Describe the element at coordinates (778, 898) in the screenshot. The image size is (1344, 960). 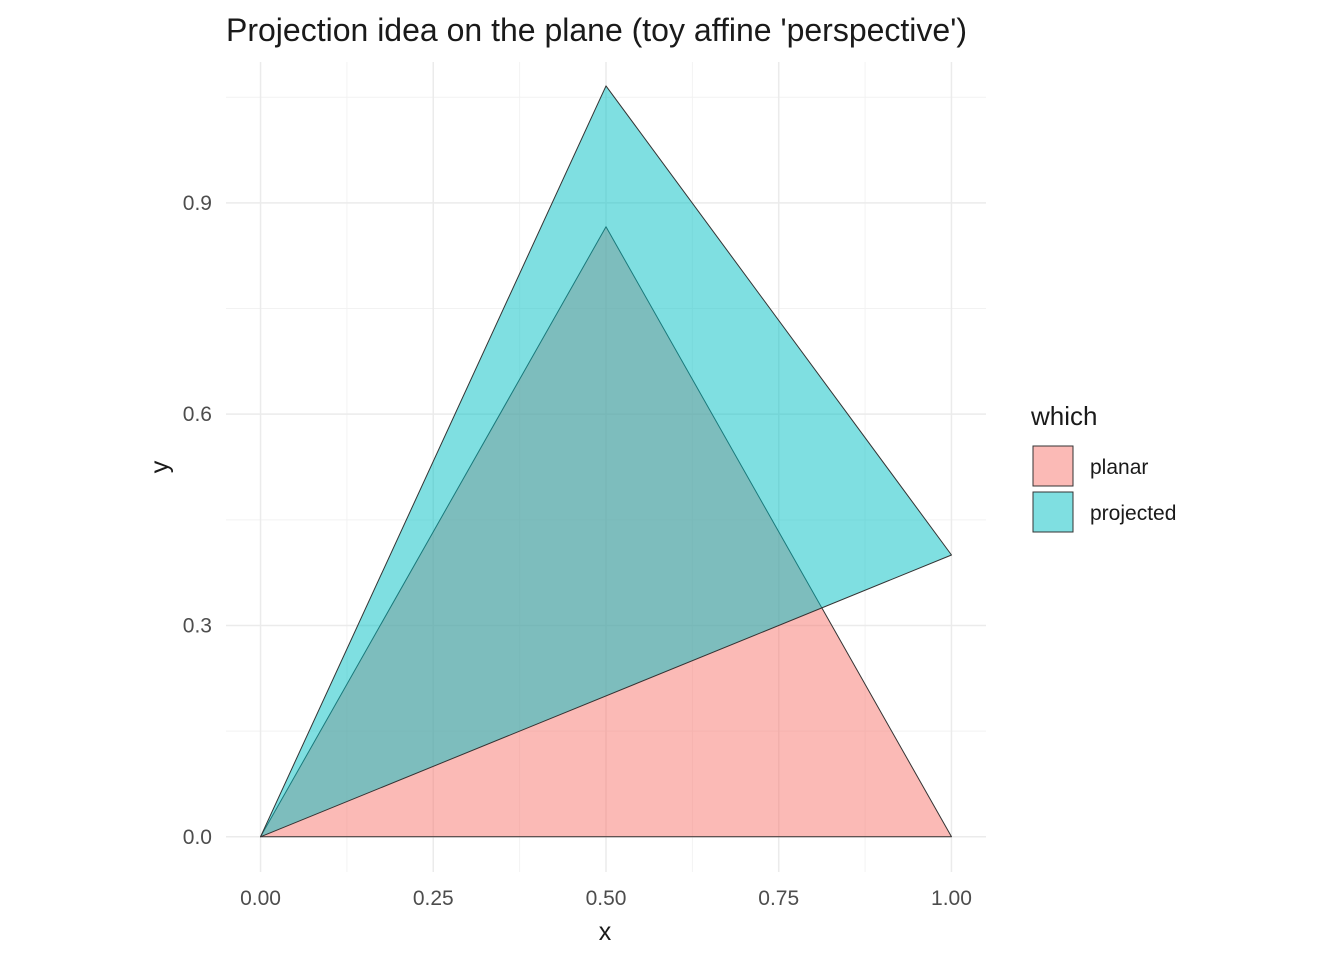
I see `x-tick-label: 0.75` at that location.